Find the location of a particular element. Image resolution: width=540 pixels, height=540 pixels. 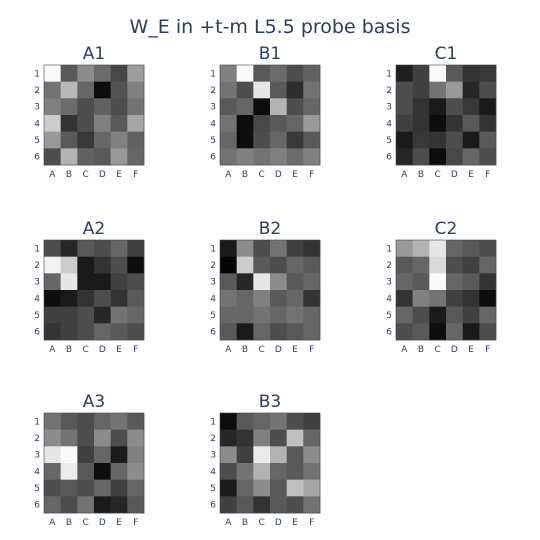

panel-title: A2 is located at coordinates (94, 229).